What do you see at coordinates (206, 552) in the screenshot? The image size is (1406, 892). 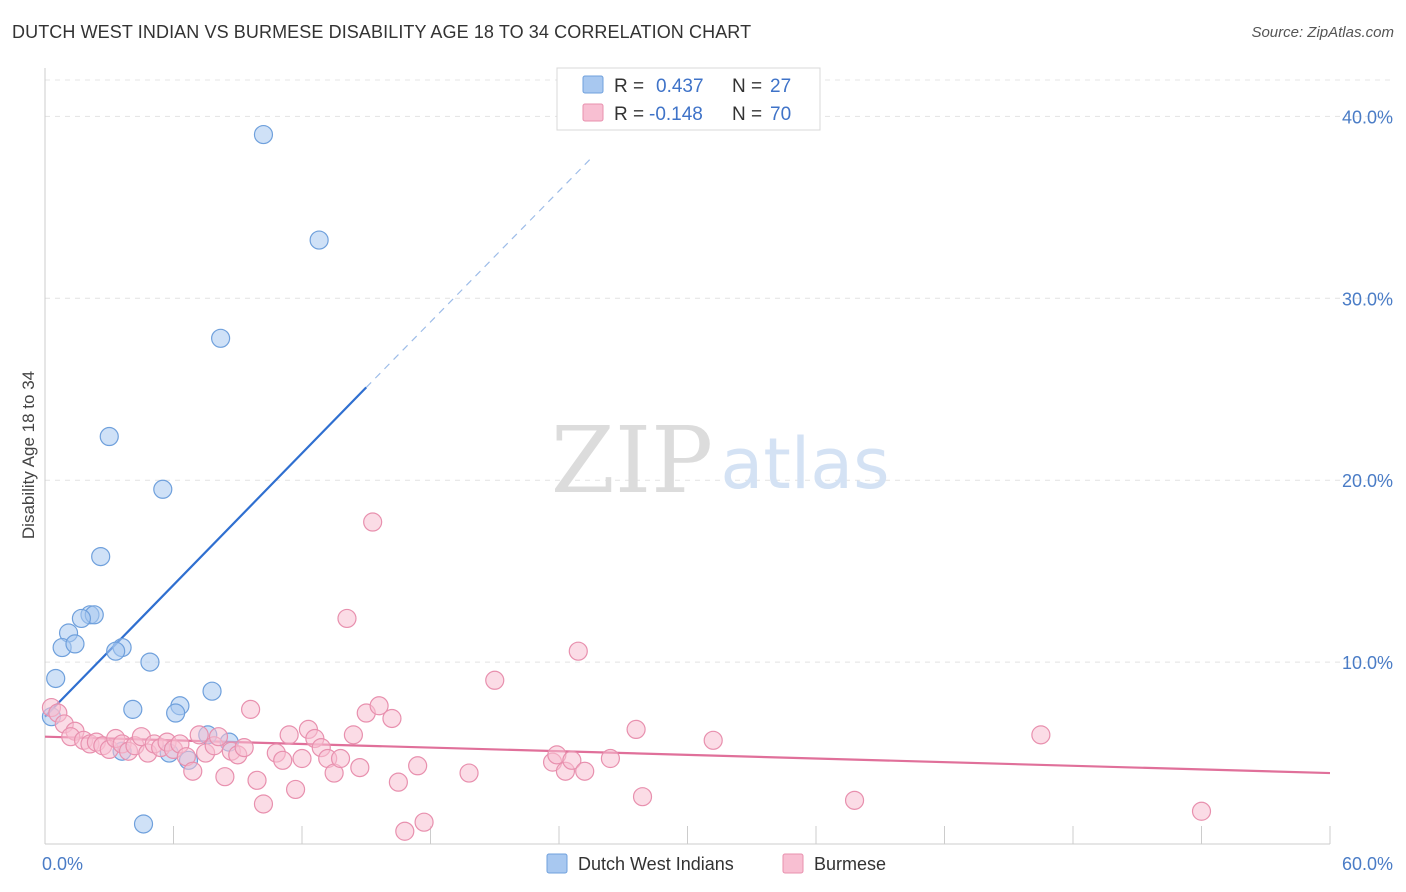 I see `trend-line-dutch-west-indians` at bounding box center [206, 552].